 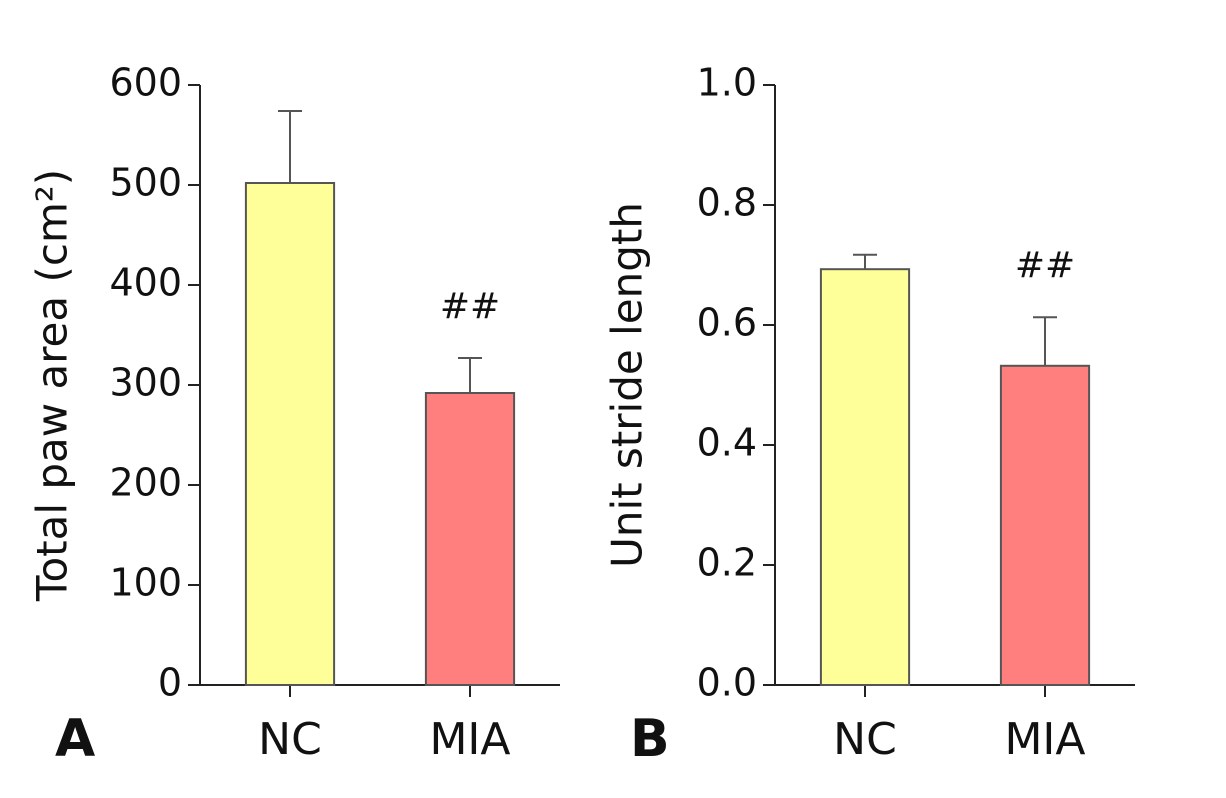 I want to click on y-tick-label: 400, so click(x=145, y=283).